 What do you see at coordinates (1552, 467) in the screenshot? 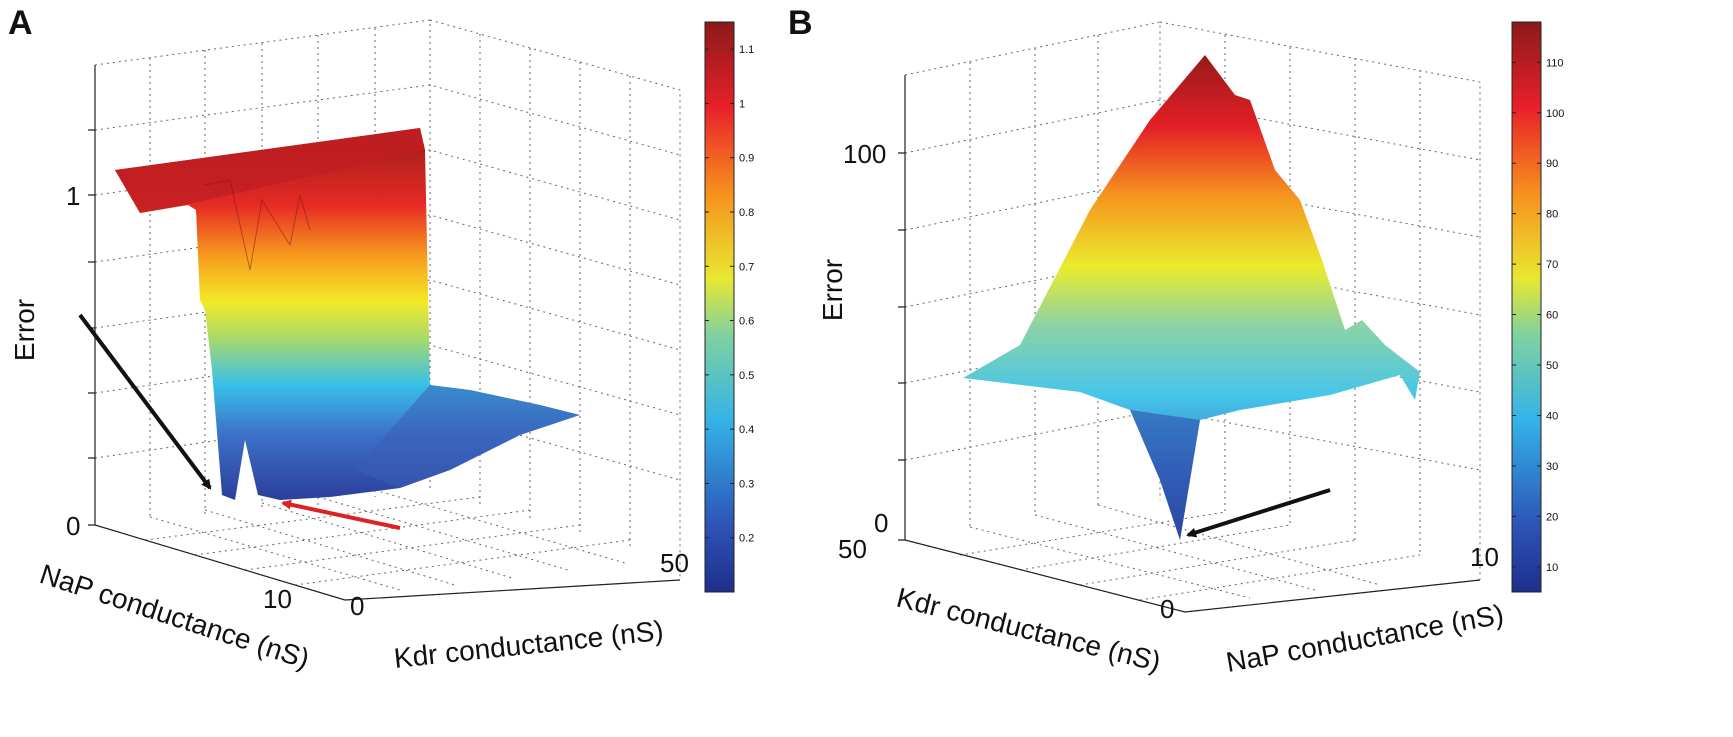
I see `panel-b-colorbar-tick-label: 30` at bounding box center [1552, 467].